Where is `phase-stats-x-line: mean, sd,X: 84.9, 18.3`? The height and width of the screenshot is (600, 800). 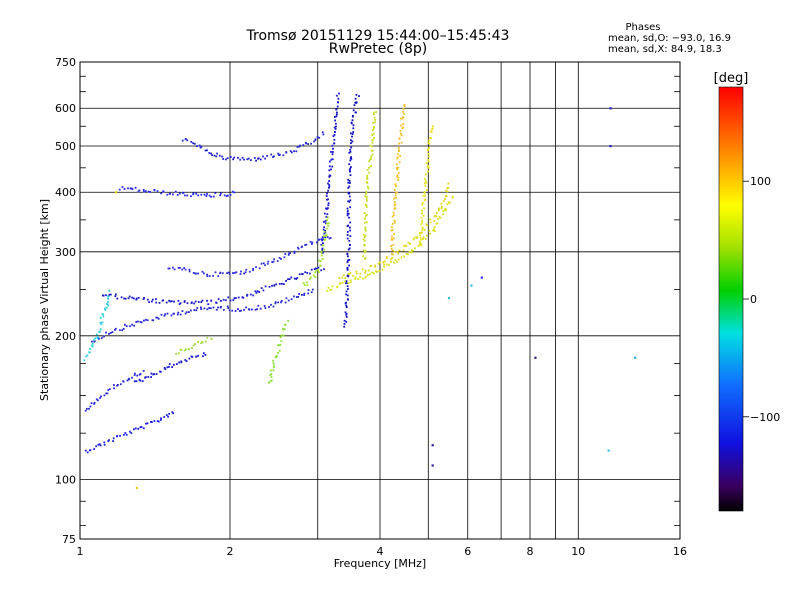
phase-stats-x-line: mean, sd,X: 84.9, 18.3 is located at coordinates (665, 49).